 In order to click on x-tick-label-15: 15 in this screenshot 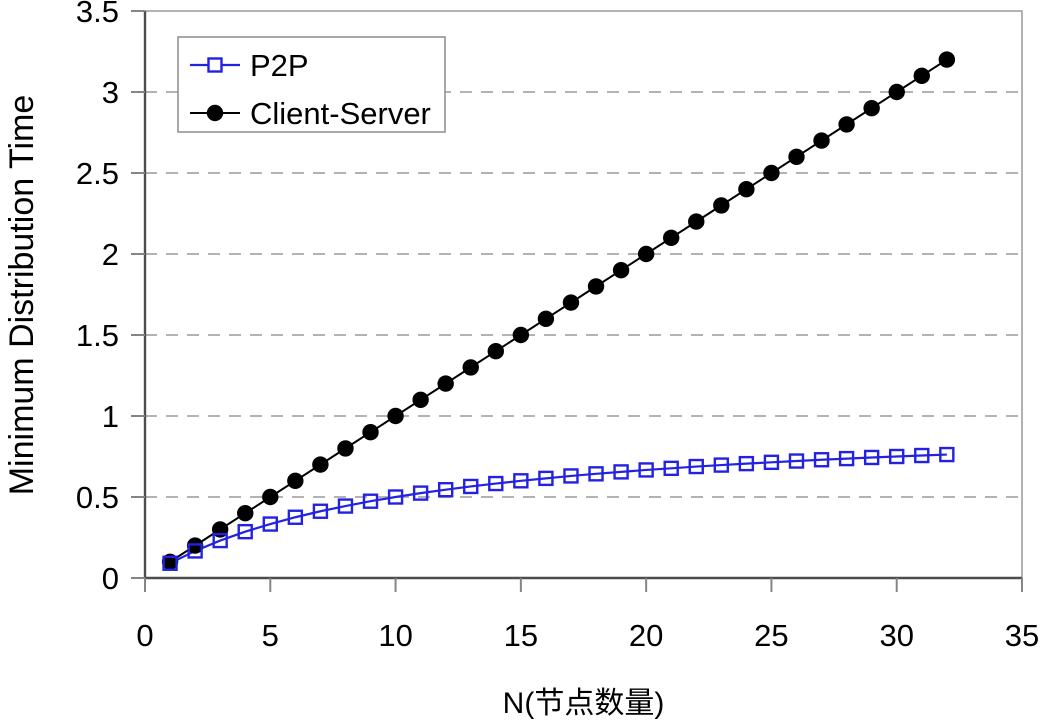, I will do `click(521, 635)`.